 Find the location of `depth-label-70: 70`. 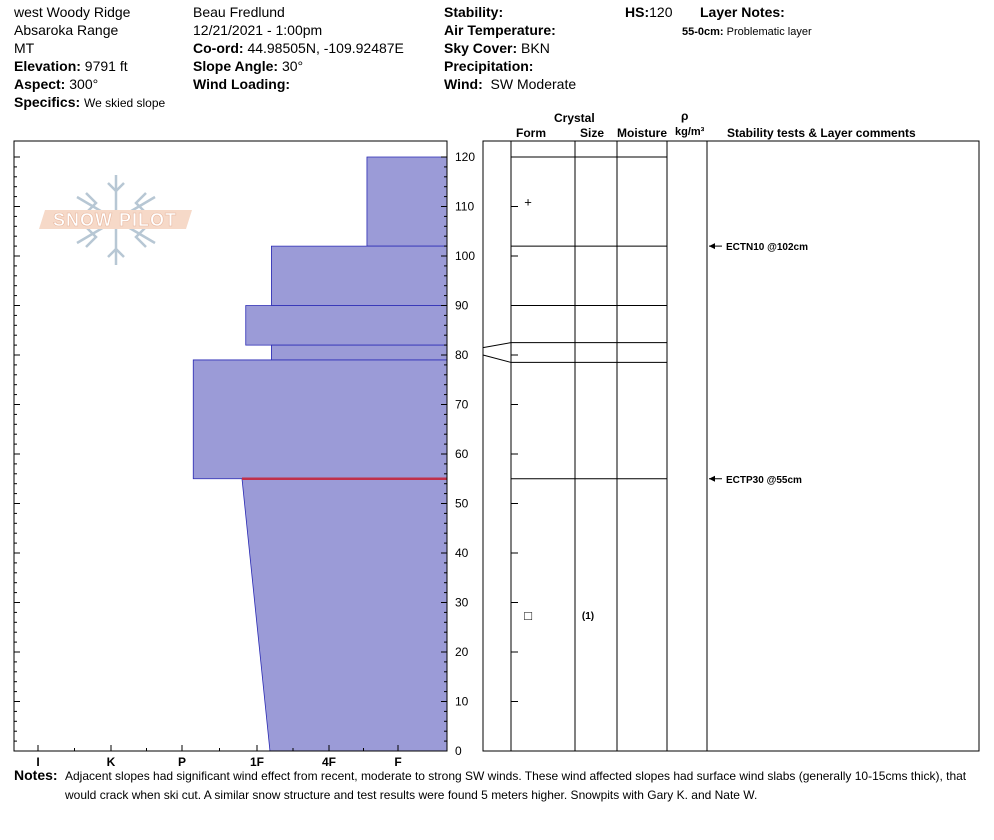

depth-label-70: 70 is located at coordinates (462, 405).